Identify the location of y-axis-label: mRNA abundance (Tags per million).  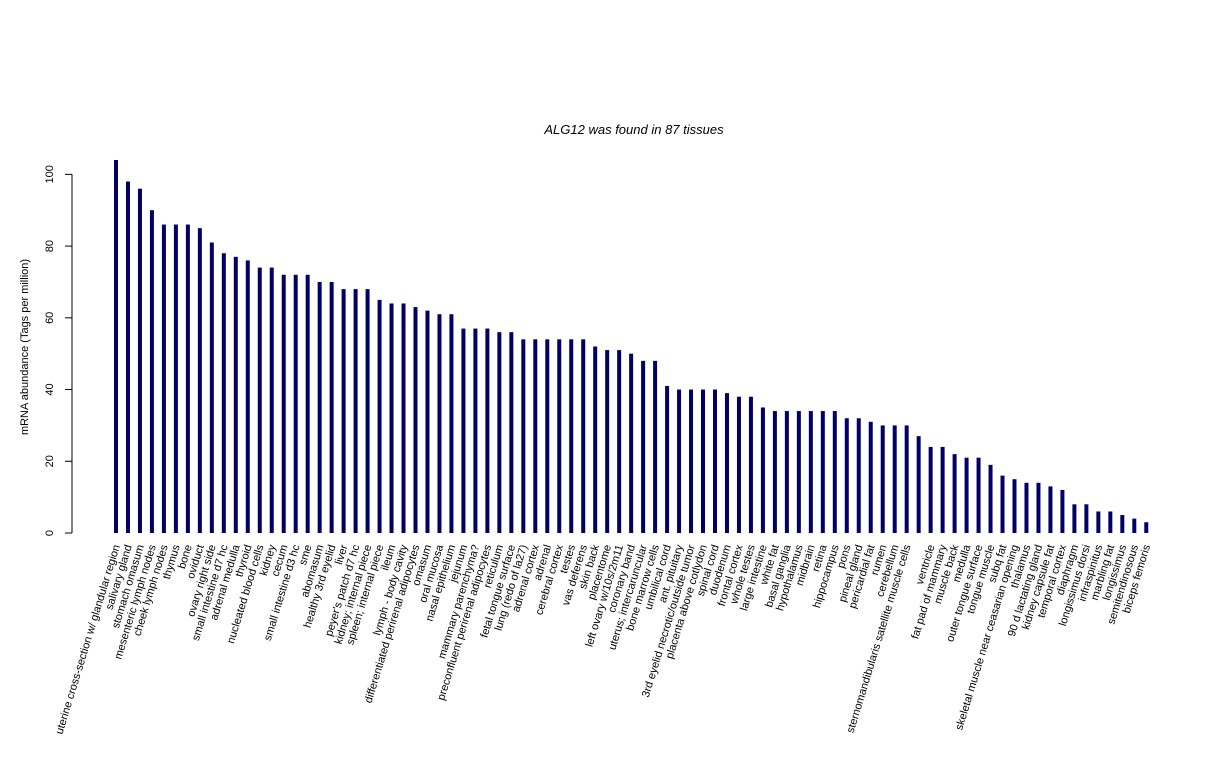
(25, 347).